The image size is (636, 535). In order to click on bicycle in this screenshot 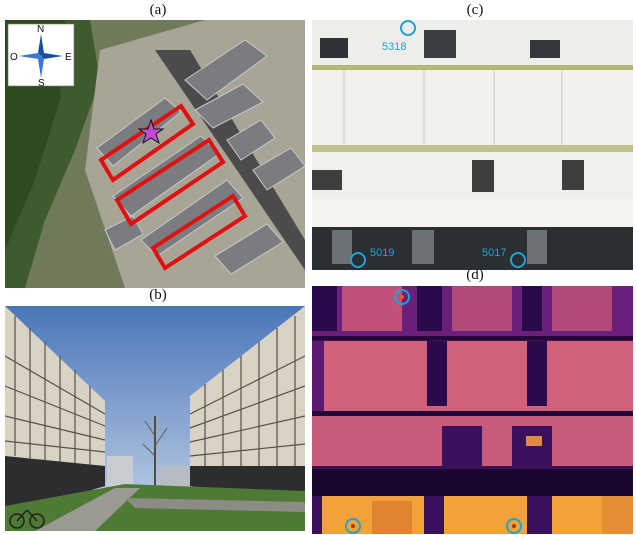, I will do `click(27, 519)`.